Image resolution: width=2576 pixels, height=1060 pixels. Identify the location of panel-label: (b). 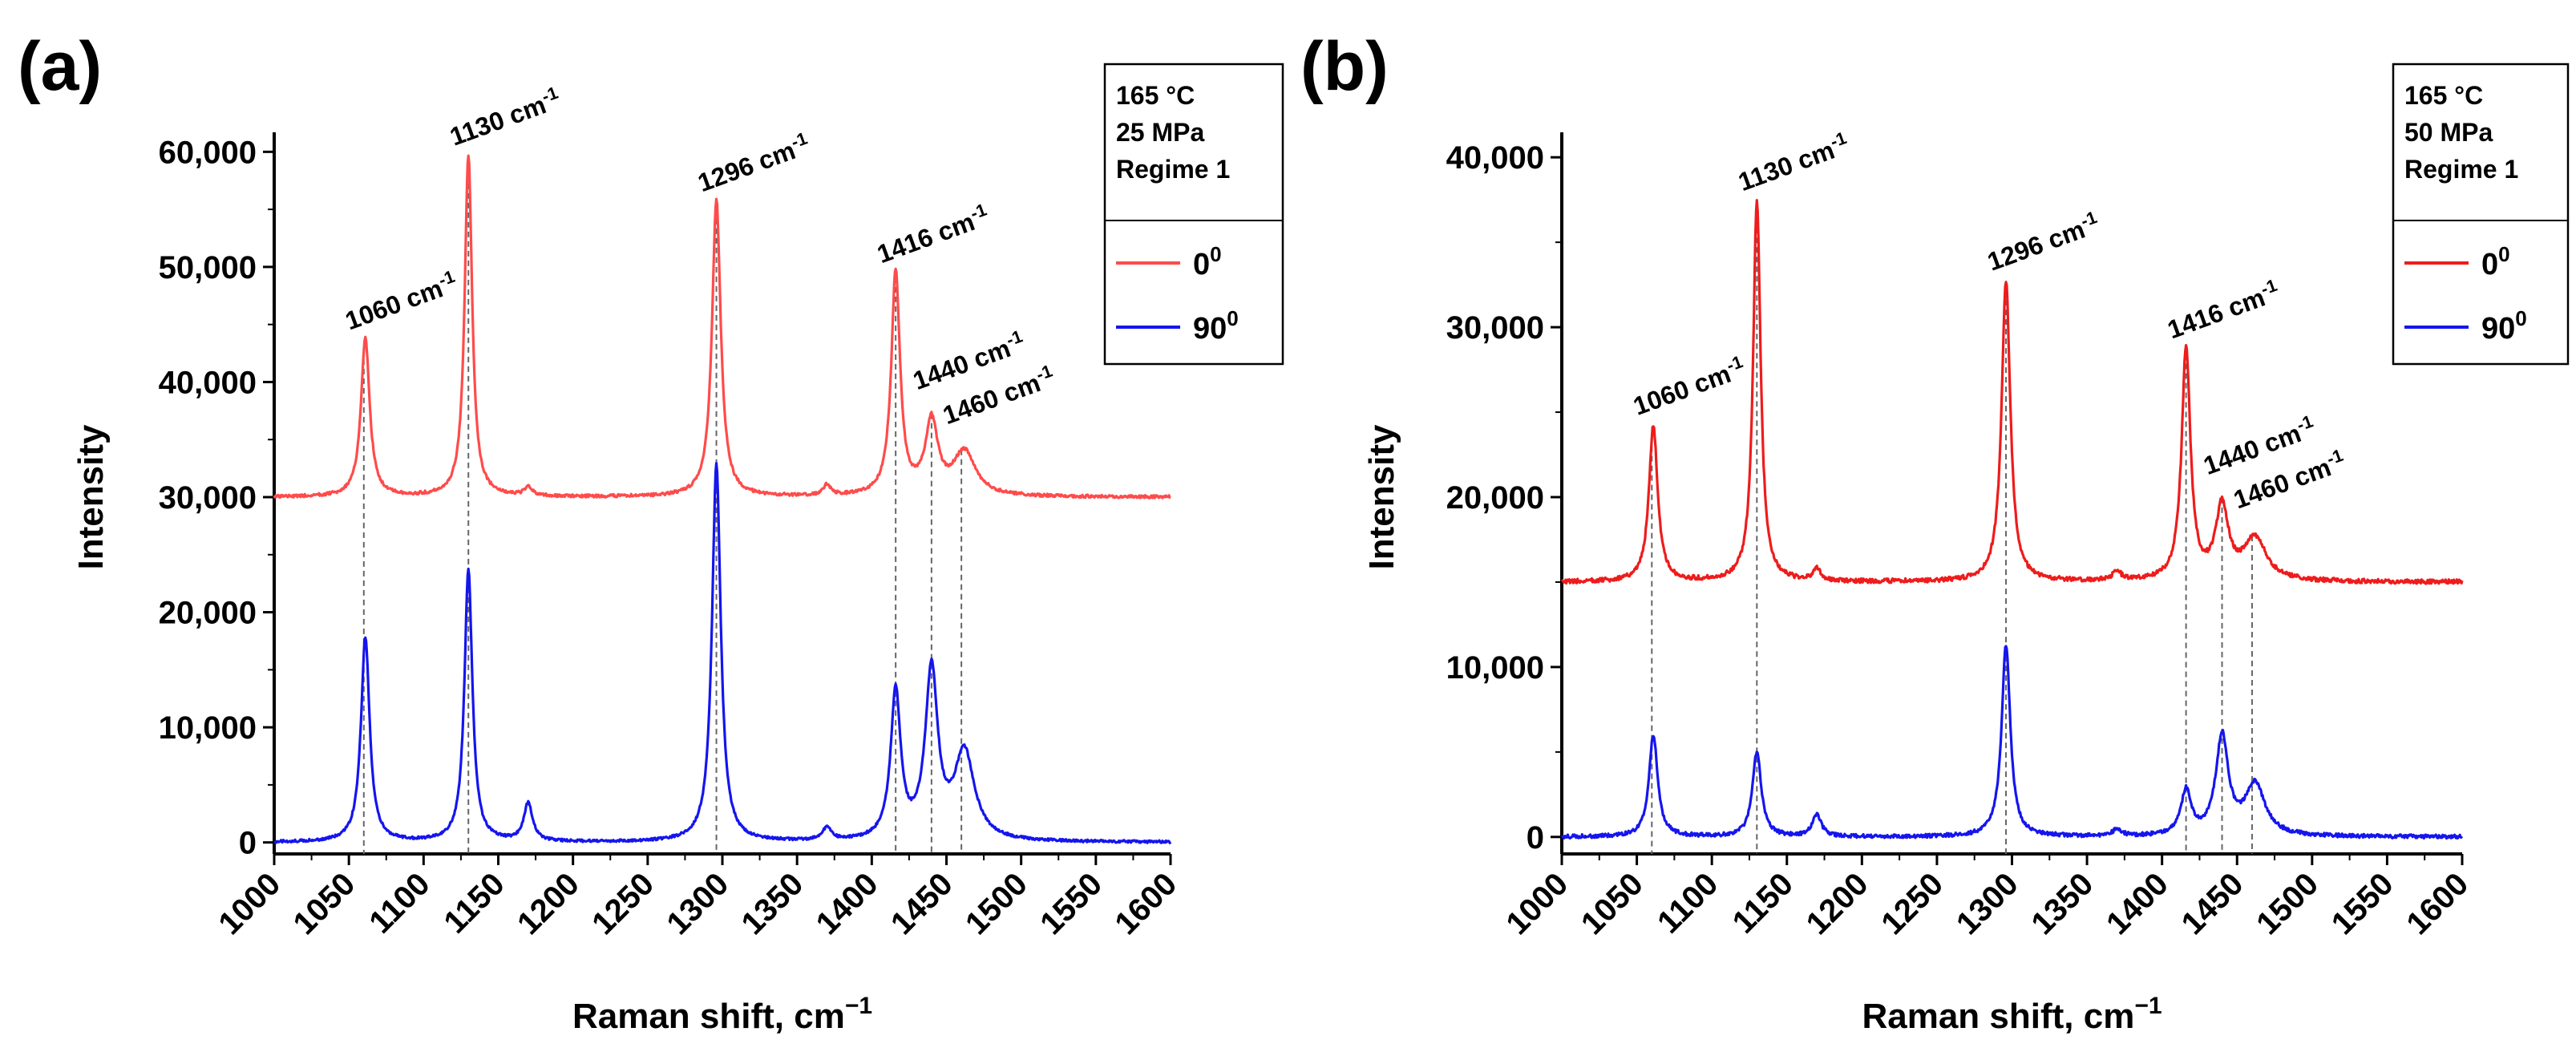
(1344, 66).